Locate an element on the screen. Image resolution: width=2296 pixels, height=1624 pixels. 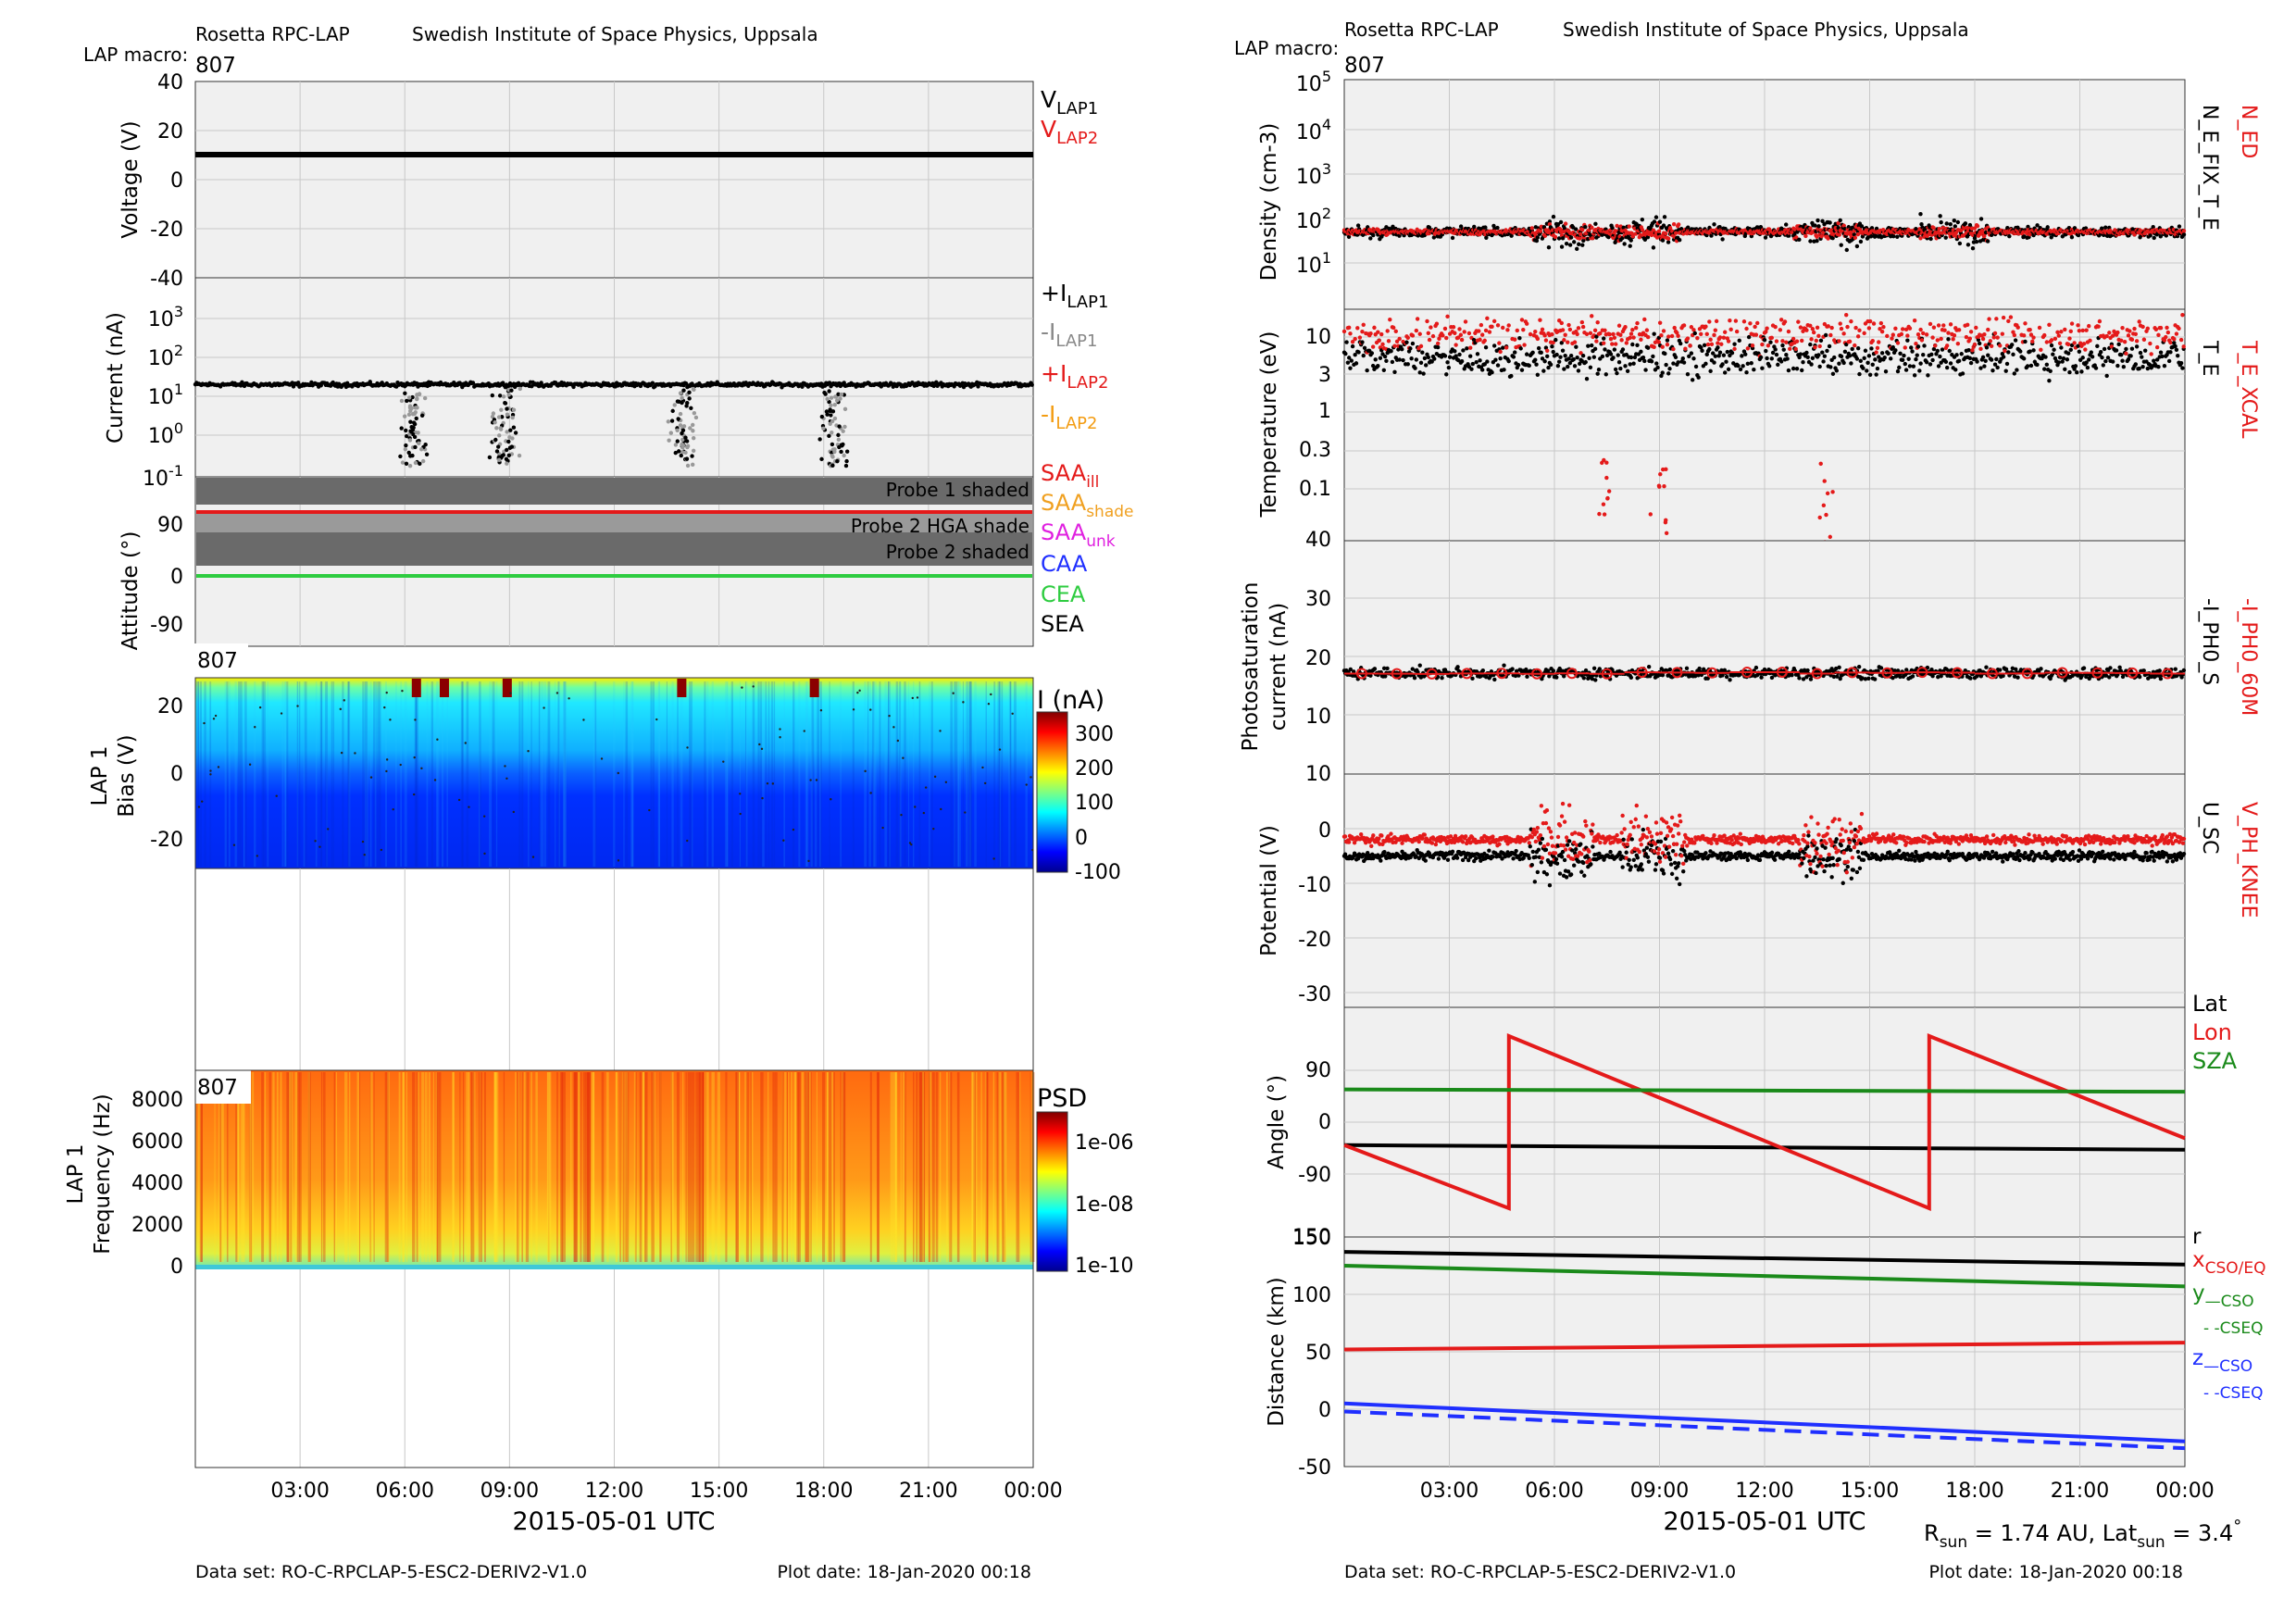
current-legend-plus-ilap1: +ILAP1 is located at coordinates (1074, 296).